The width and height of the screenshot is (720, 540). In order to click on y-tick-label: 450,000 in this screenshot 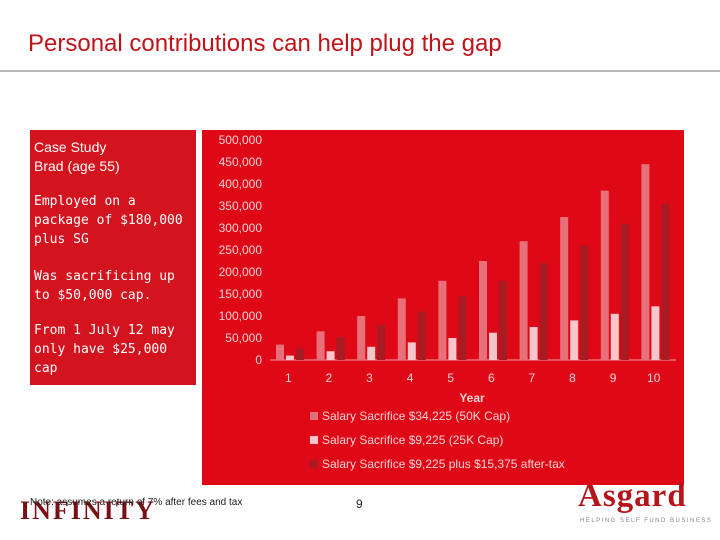, I will do `click(241, 162)`.